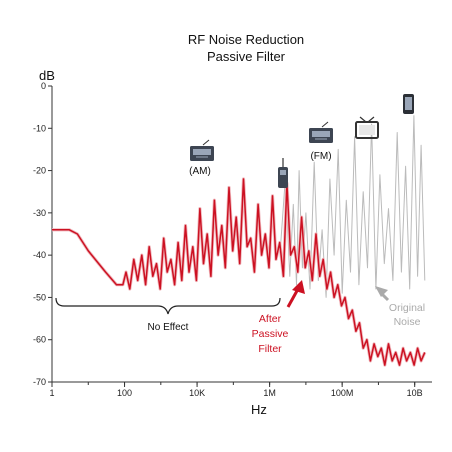 The image size is (452, 452). I want to click on after-filter-label-2: Passive, so click(270, 334).